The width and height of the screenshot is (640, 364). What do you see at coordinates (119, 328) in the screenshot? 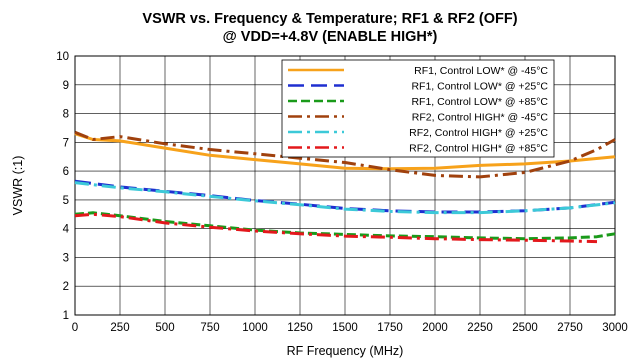
I see `x-tick-label: 250` at bounding box center [119, 328].